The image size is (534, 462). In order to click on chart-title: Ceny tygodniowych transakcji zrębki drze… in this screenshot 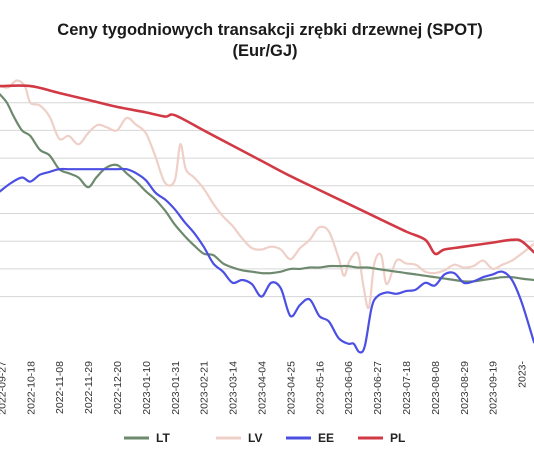, I will do `click(269, 30)`.